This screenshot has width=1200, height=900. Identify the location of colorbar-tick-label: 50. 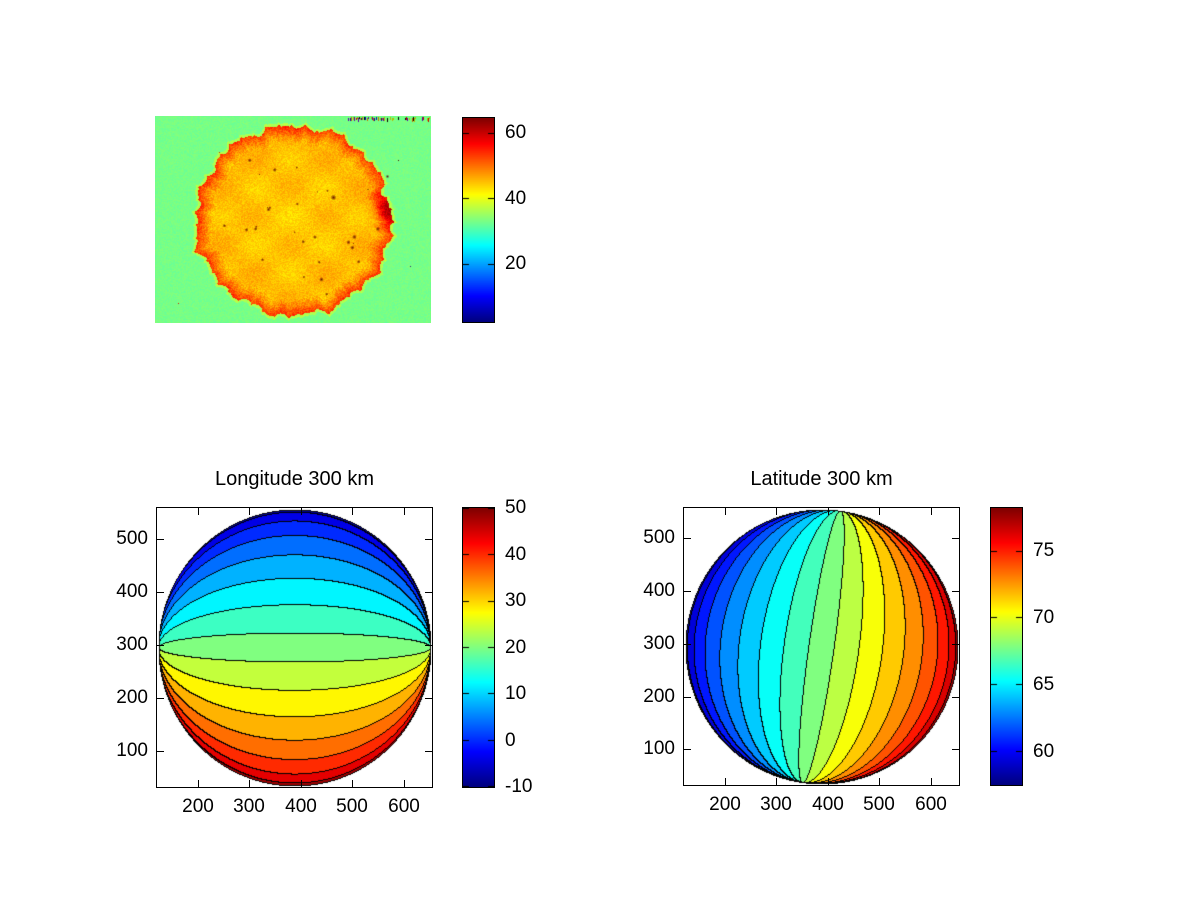
(516, 507).